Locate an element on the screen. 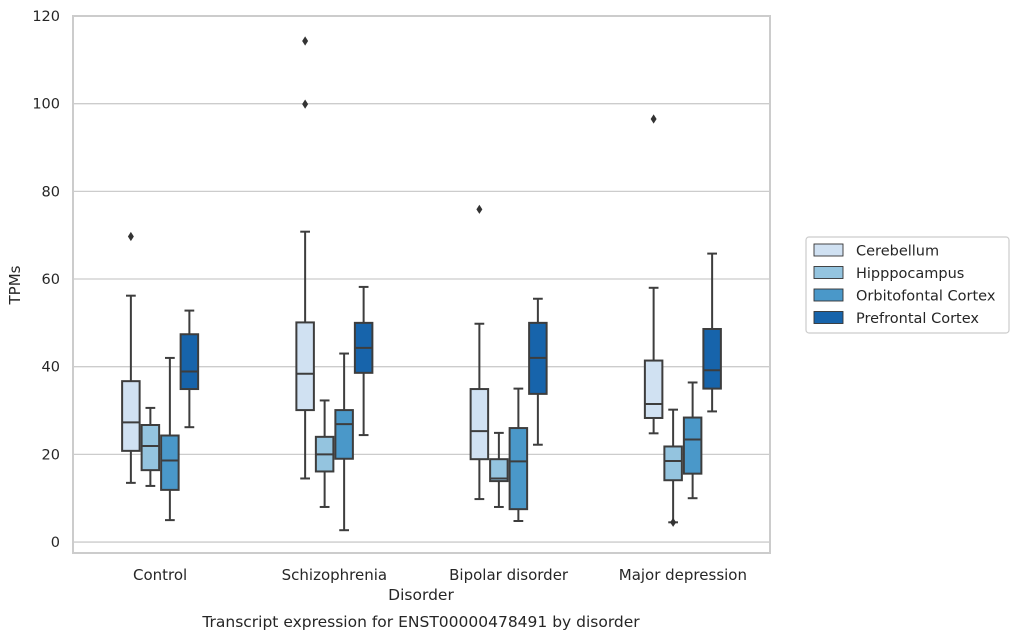 This screenshot has height=640, width=1018. y-tick-labels: 0 20 40 60 80 100 120 is located at coordinates (46, 280).